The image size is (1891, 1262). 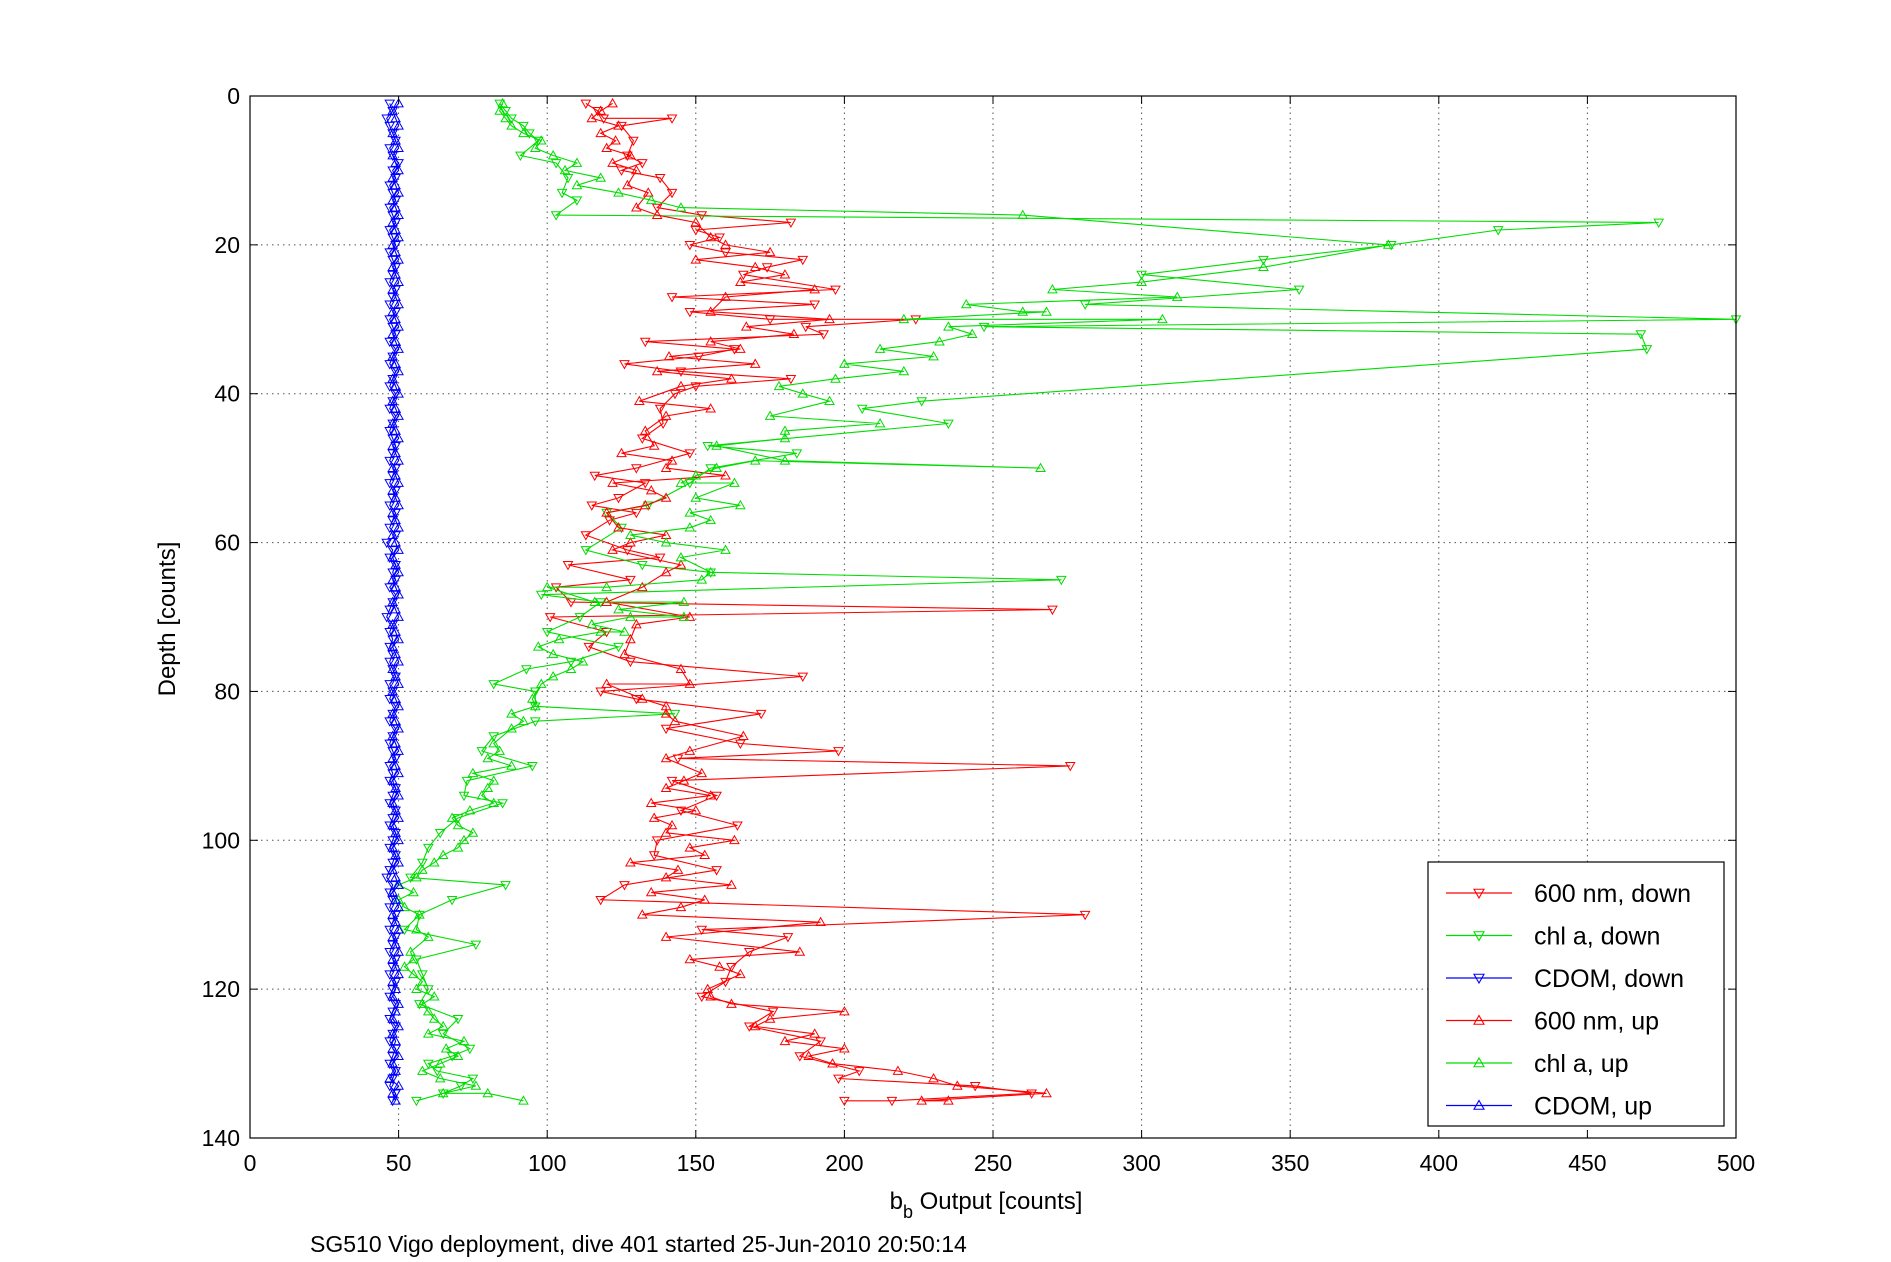 What do you see at coordinates (1736, 1163) in the screenshot?
I see `x-tick-label: 500` at bounding box center [1736, 1163].